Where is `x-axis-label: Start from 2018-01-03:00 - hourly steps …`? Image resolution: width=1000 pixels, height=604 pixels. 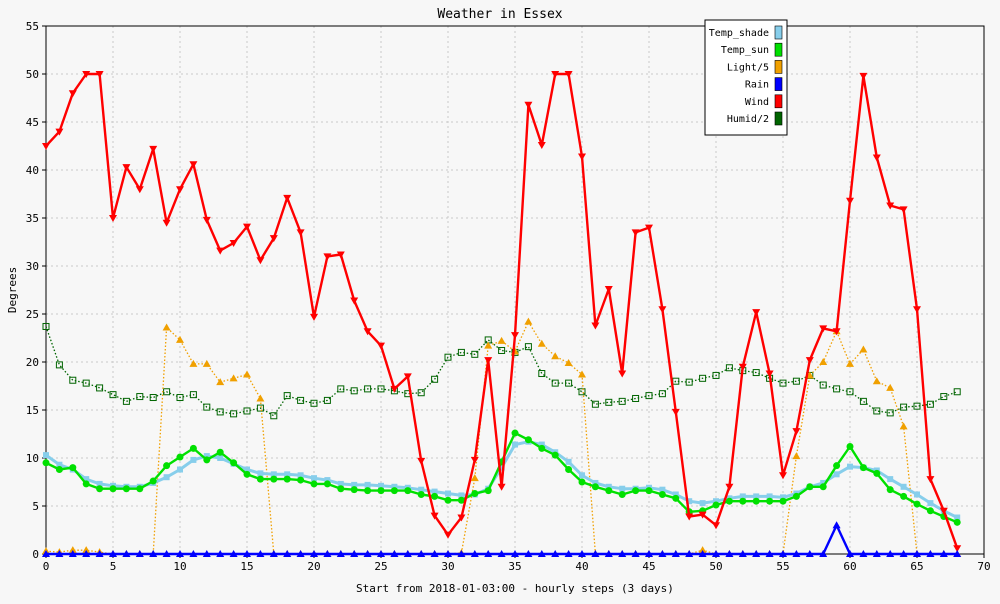 x-axis-label: Start from 2018-01-03:00 - hourly steps … is located at coordinates (515, 588).